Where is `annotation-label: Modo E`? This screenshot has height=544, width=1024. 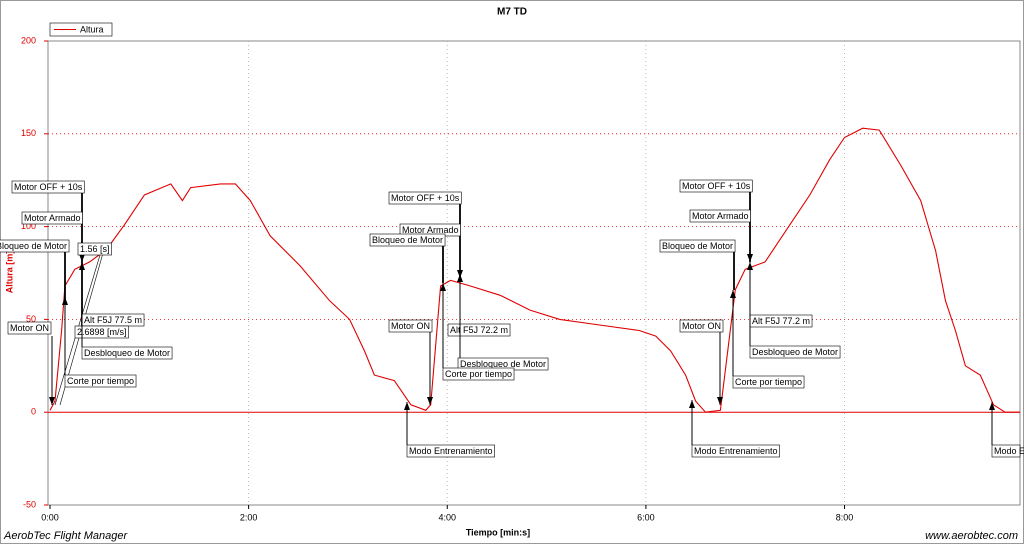
annotation-label: Modo E is located at coordinates (1009, 451).